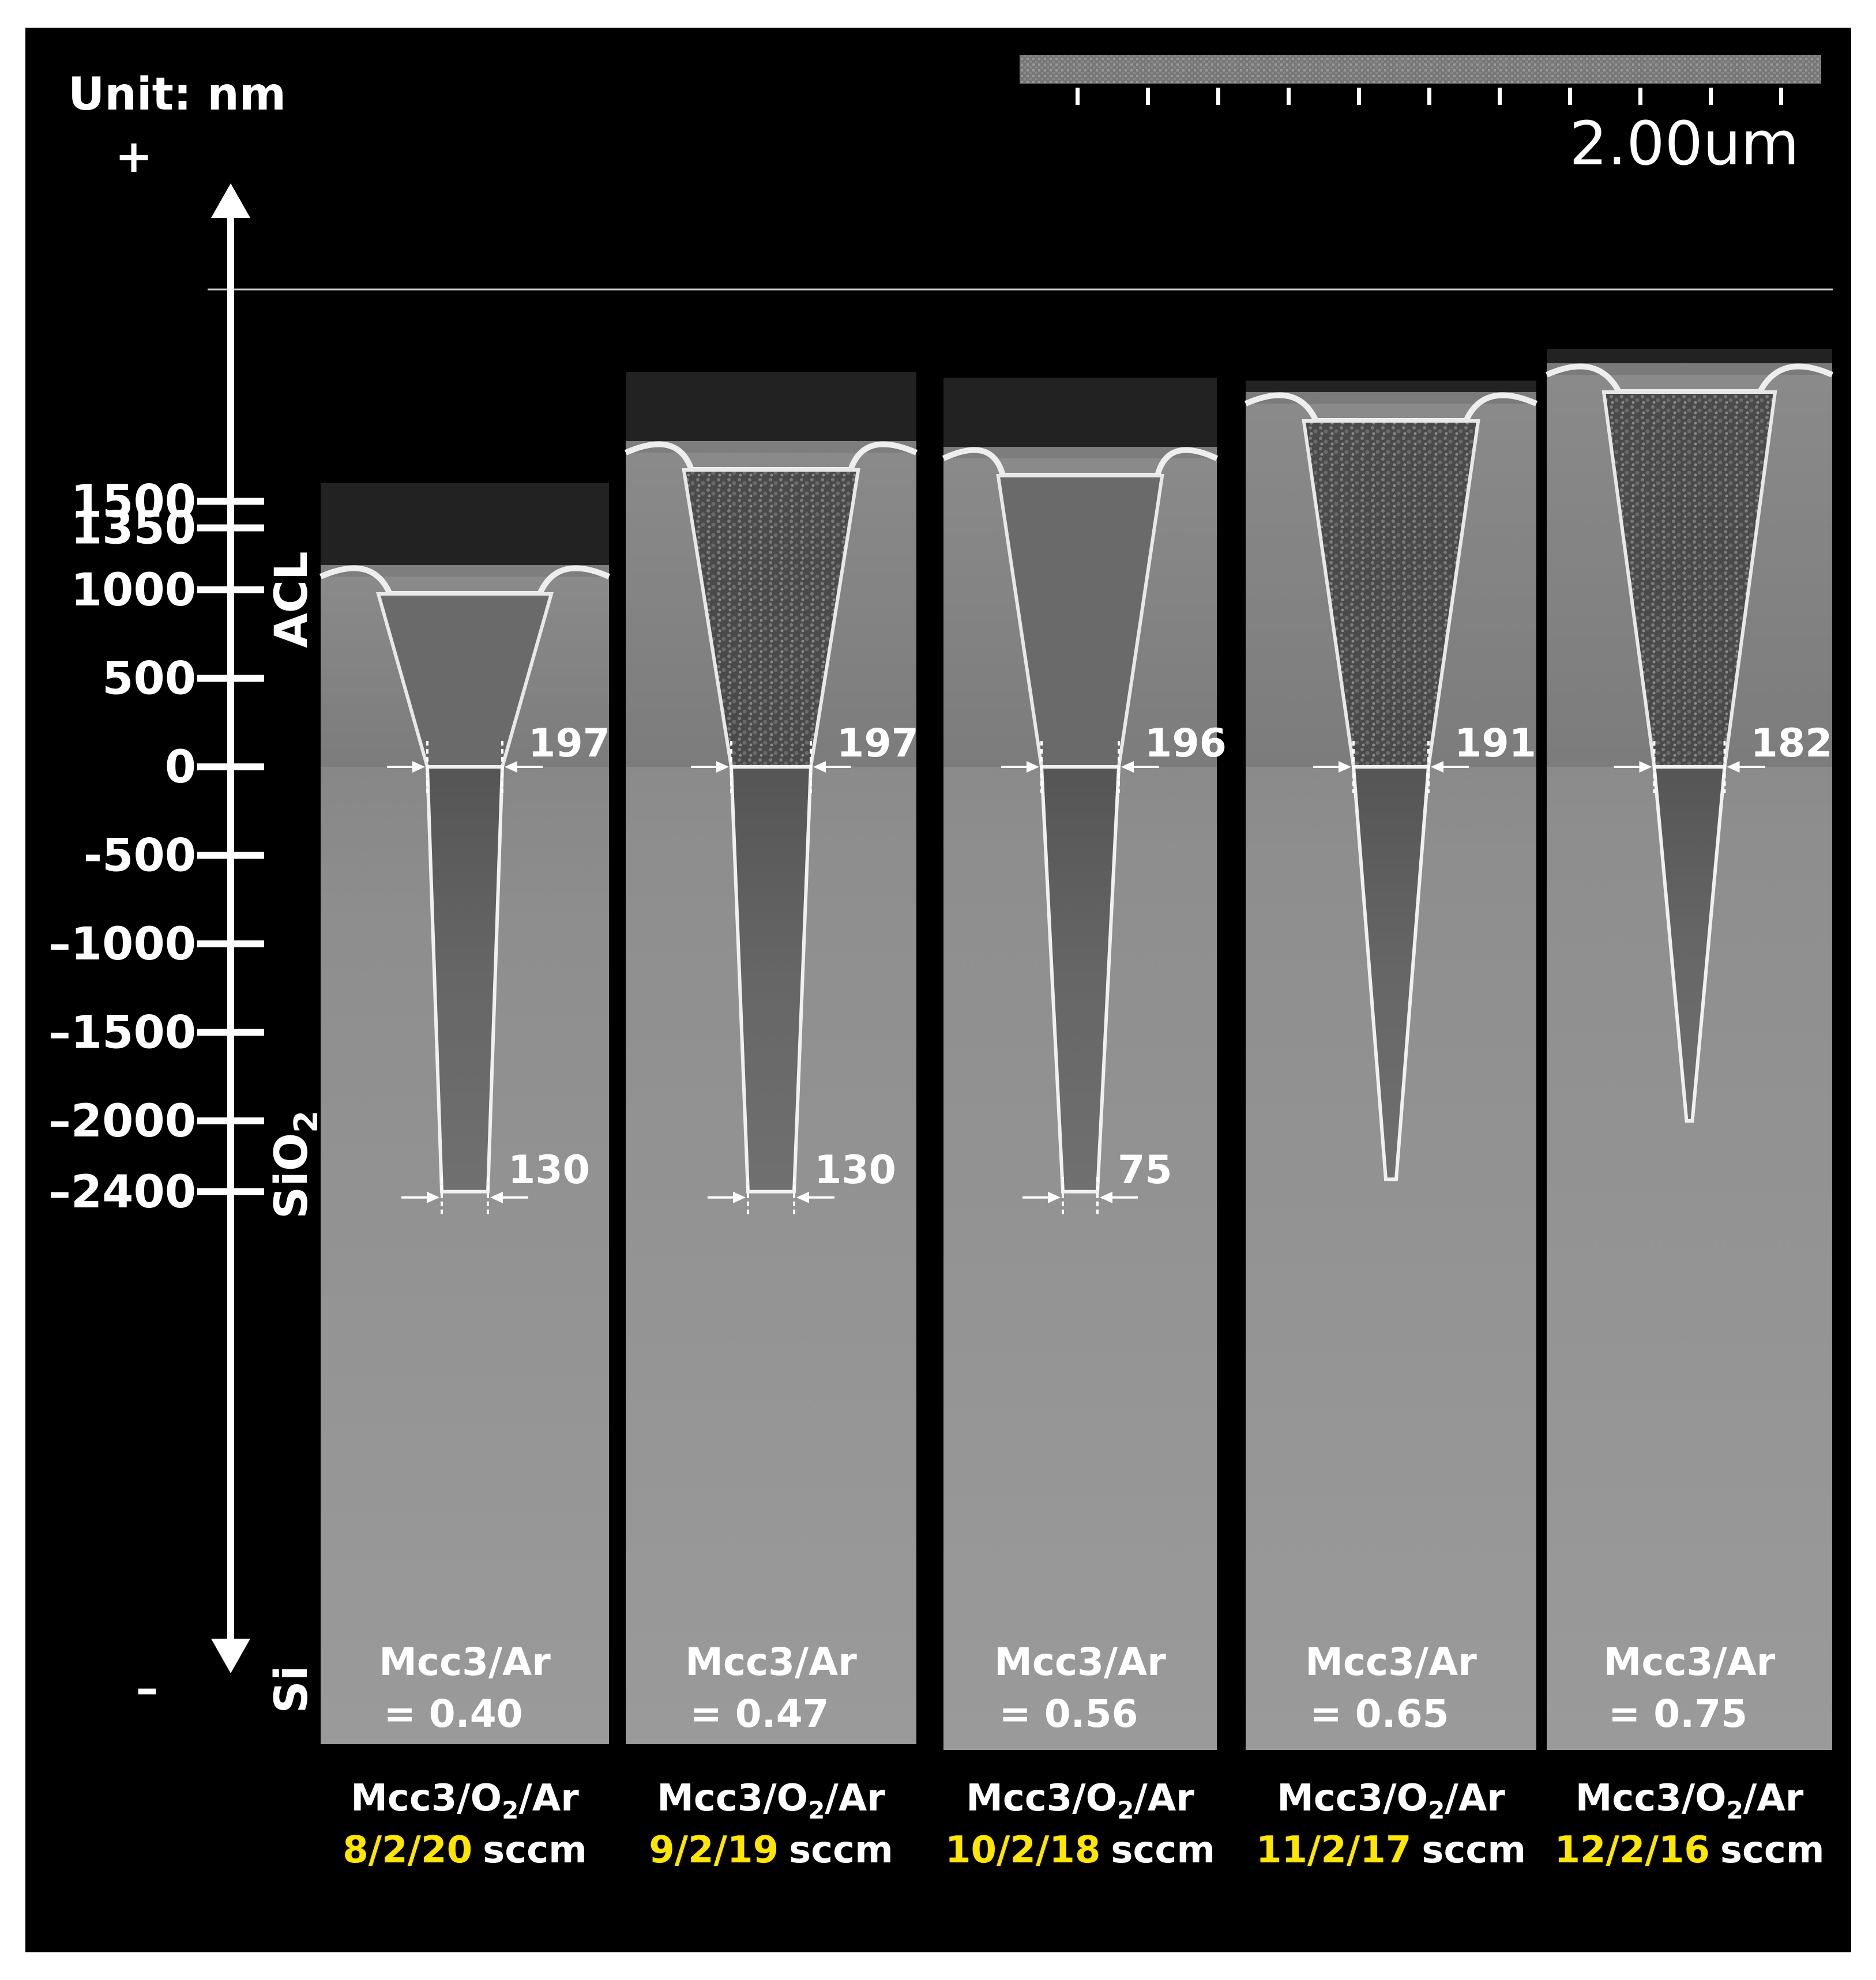 This screenshot has width=1876, height=1980. What do you see at coordinates (230, 200) in the screenshot?
I see `axis-arrow-up-icon` at bounding box center [230, 200].